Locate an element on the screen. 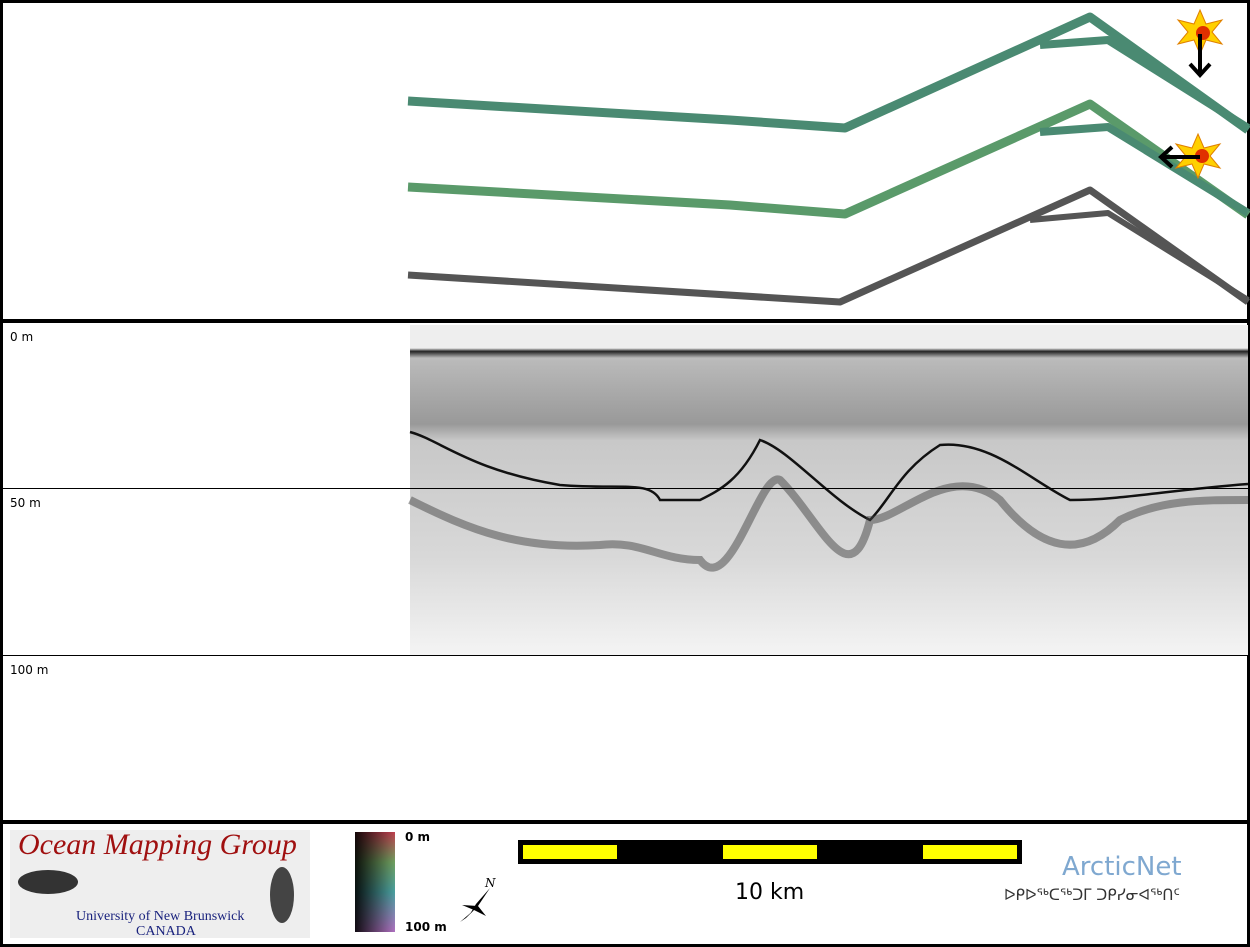 The width and height of the screenshot is (1250, 947). color-scale-top: 0 m is located at coordinates (418, 837).